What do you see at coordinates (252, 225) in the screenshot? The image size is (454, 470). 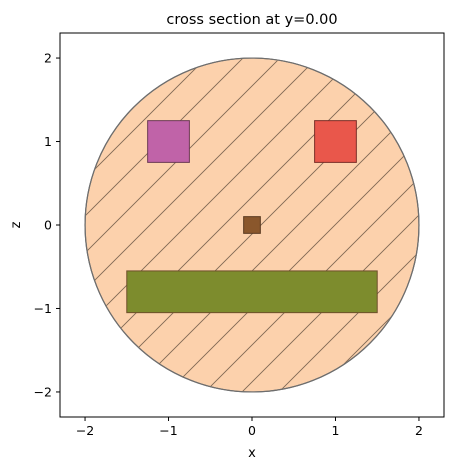 I see `box-brown` at bounding box center [252, 225].